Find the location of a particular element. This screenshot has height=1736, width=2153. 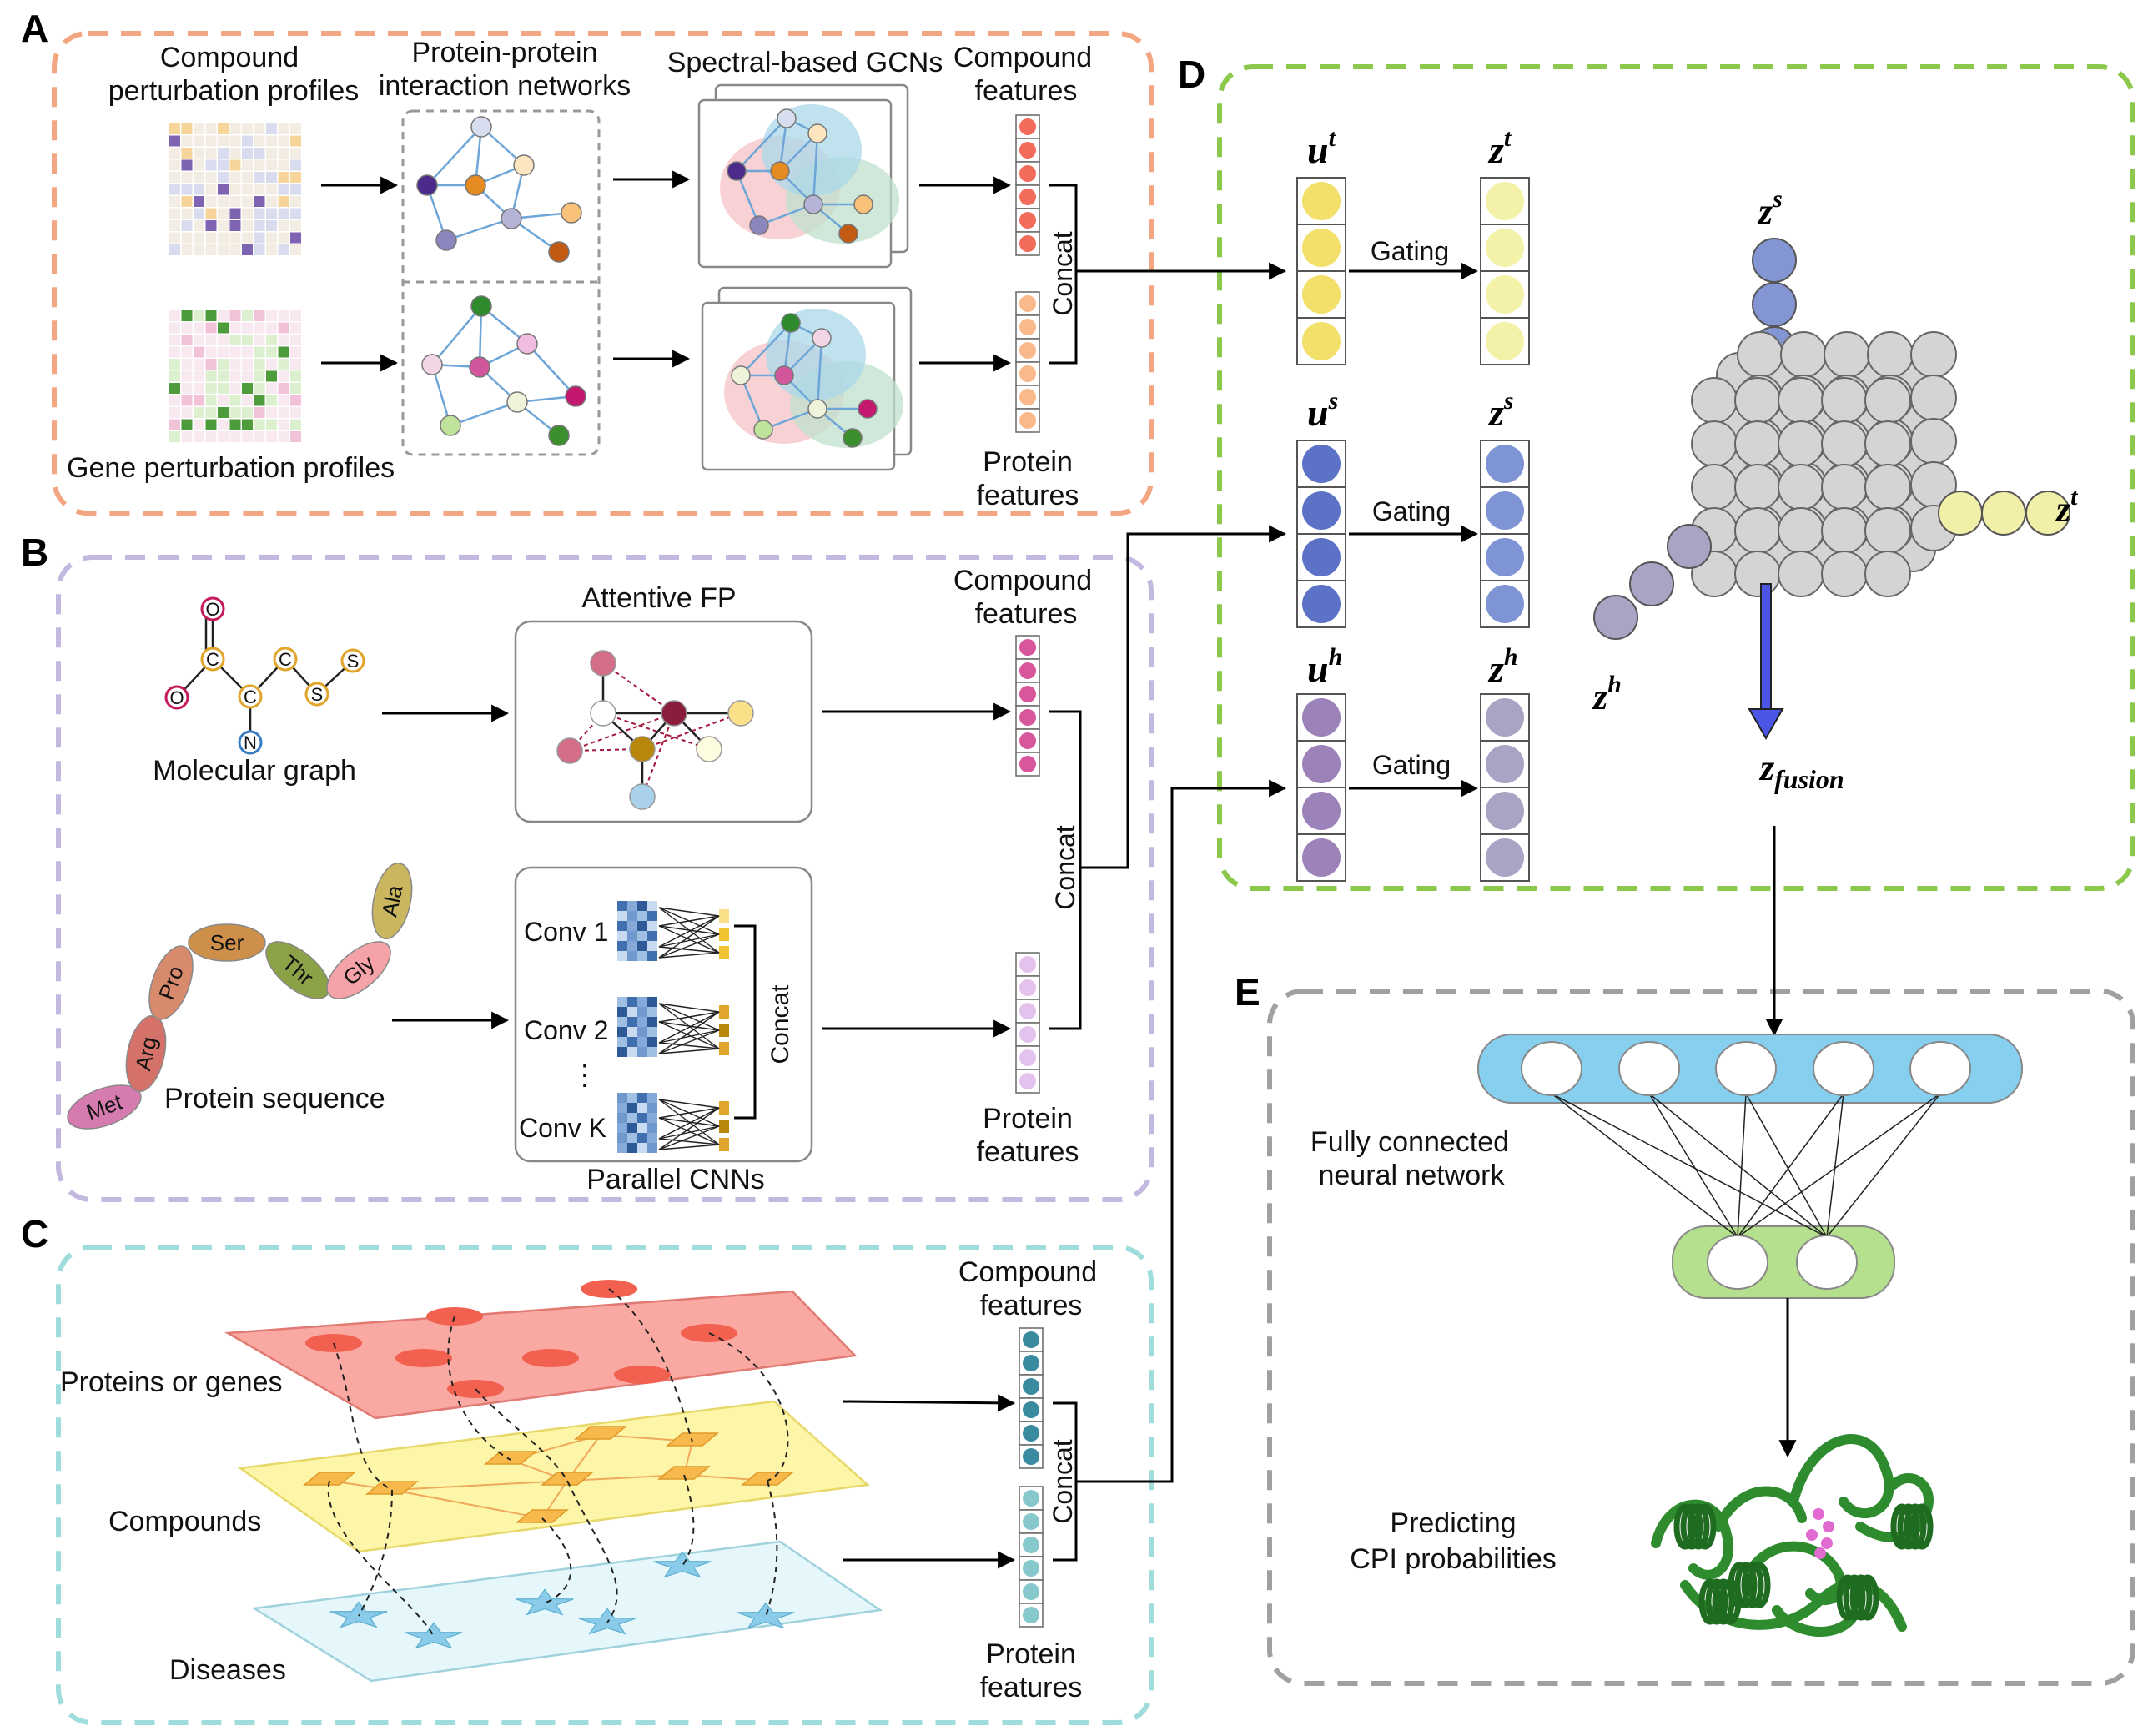

b-to-d-arrow is located at coordinates (1183, 697).